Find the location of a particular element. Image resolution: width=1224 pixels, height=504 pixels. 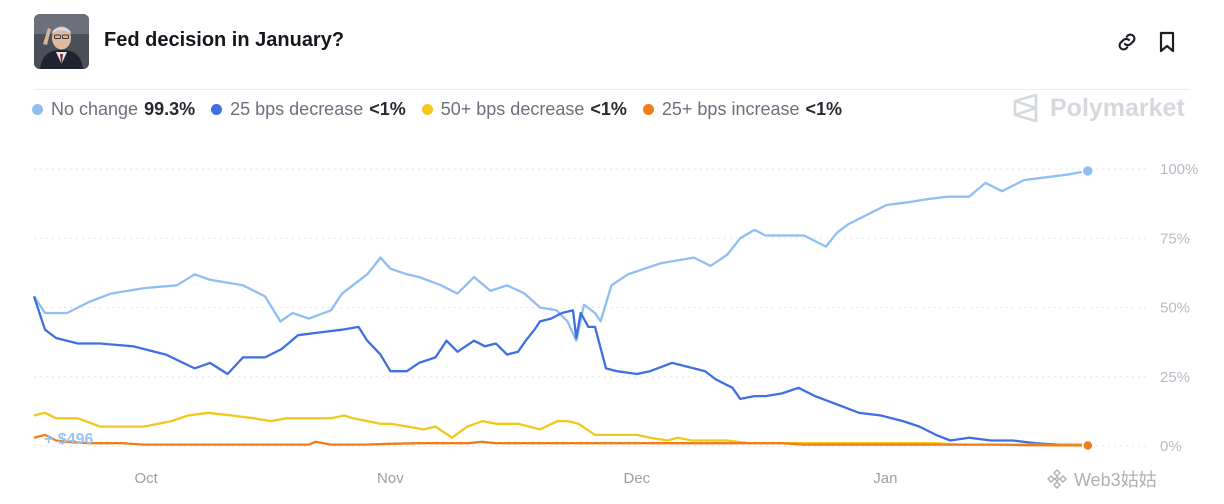

legend-item-no-change: No change 99.3% is located at coordinates (113, 109).